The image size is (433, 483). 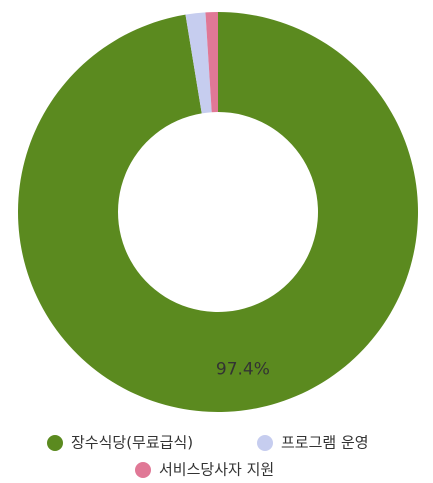 What do you see at coordinates (132, 443) in the screenshot?
I see `legend-label: 장수식당(무료급식)` at bounding box center [132, 443].